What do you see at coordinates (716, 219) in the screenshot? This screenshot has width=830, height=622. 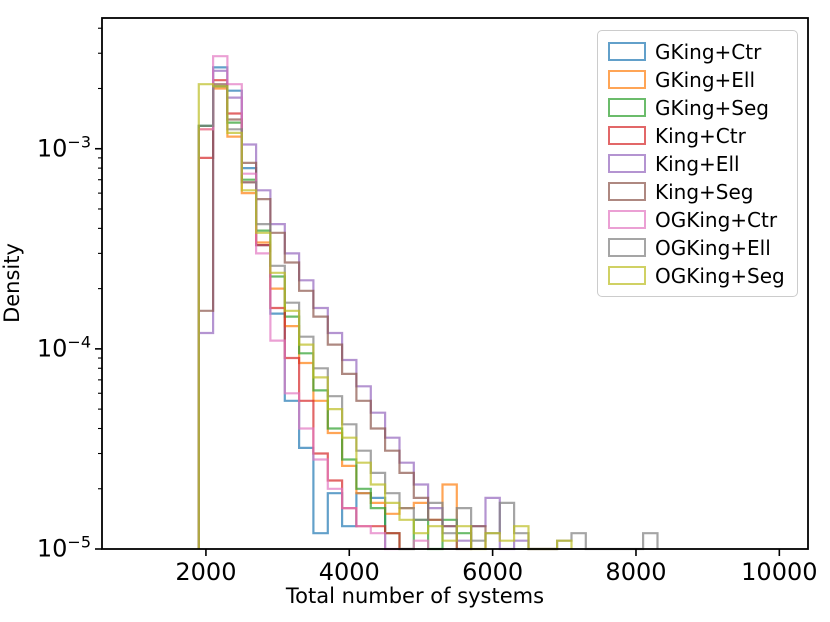 I see `legend-label: OGKing+Ctr` at bounding box center [716, 219].